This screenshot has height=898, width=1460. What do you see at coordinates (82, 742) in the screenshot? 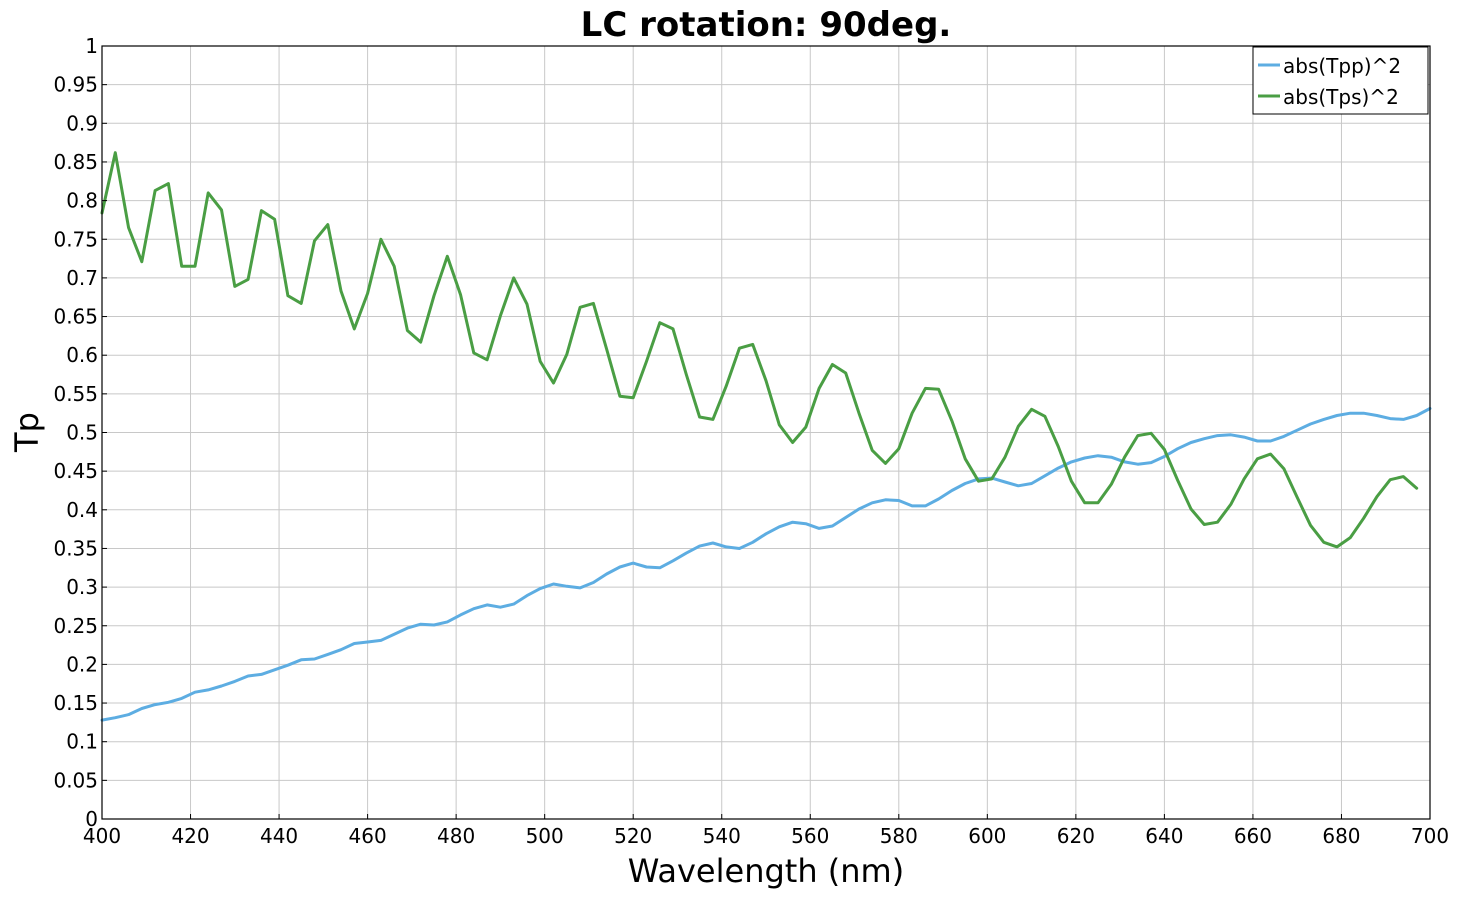
I see `y-tick-label: 0.1` at bounding box center [82, 742].